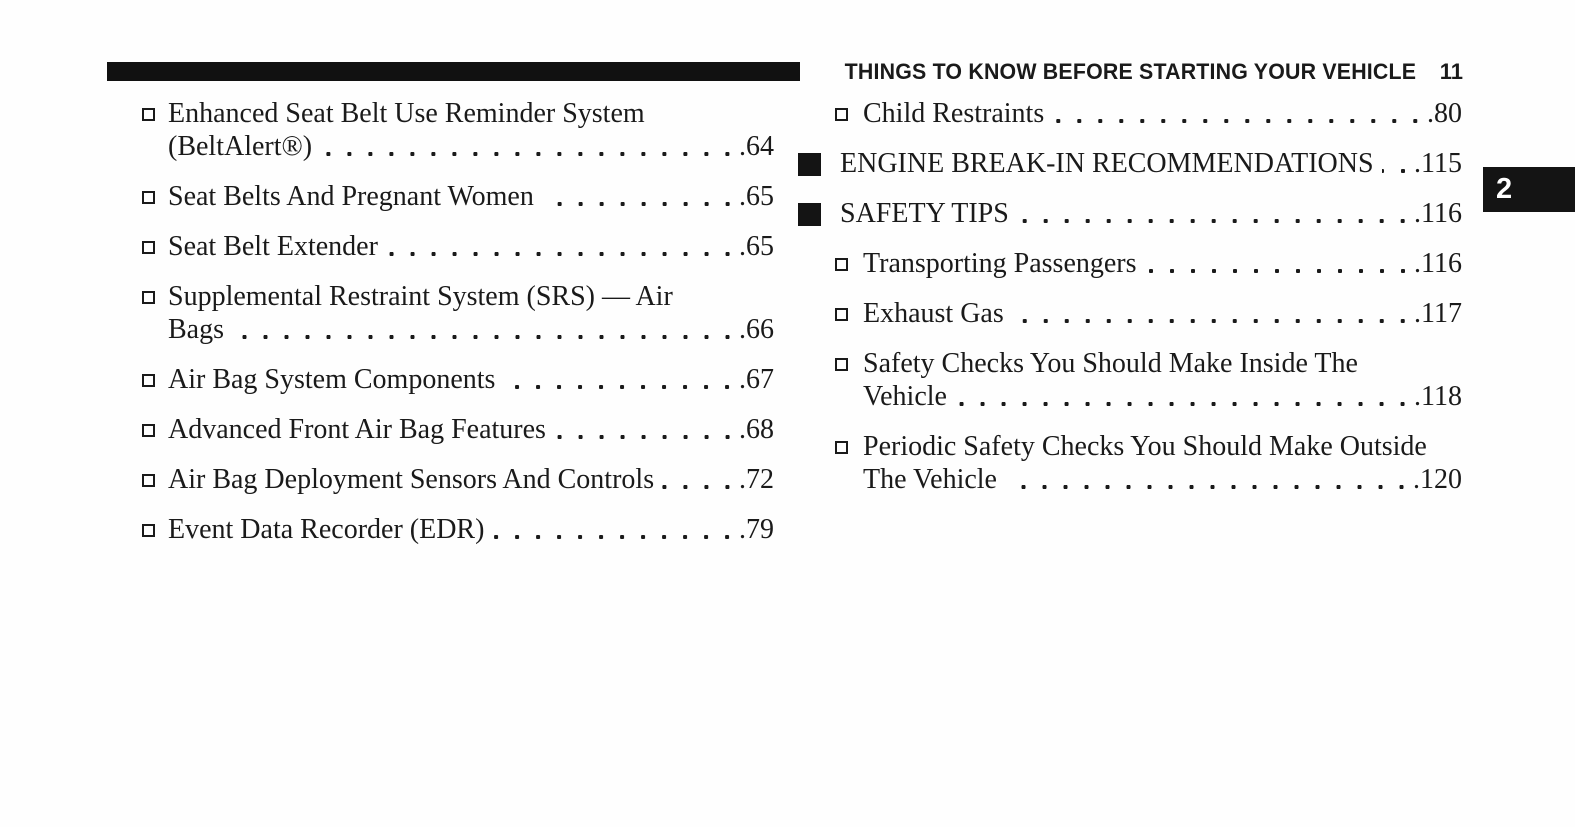 This screenshot has width=1575, height=827. Describe the element at coordinates (1437, 479) in the screenshot. I see `toc-page-number: 120` at that location.